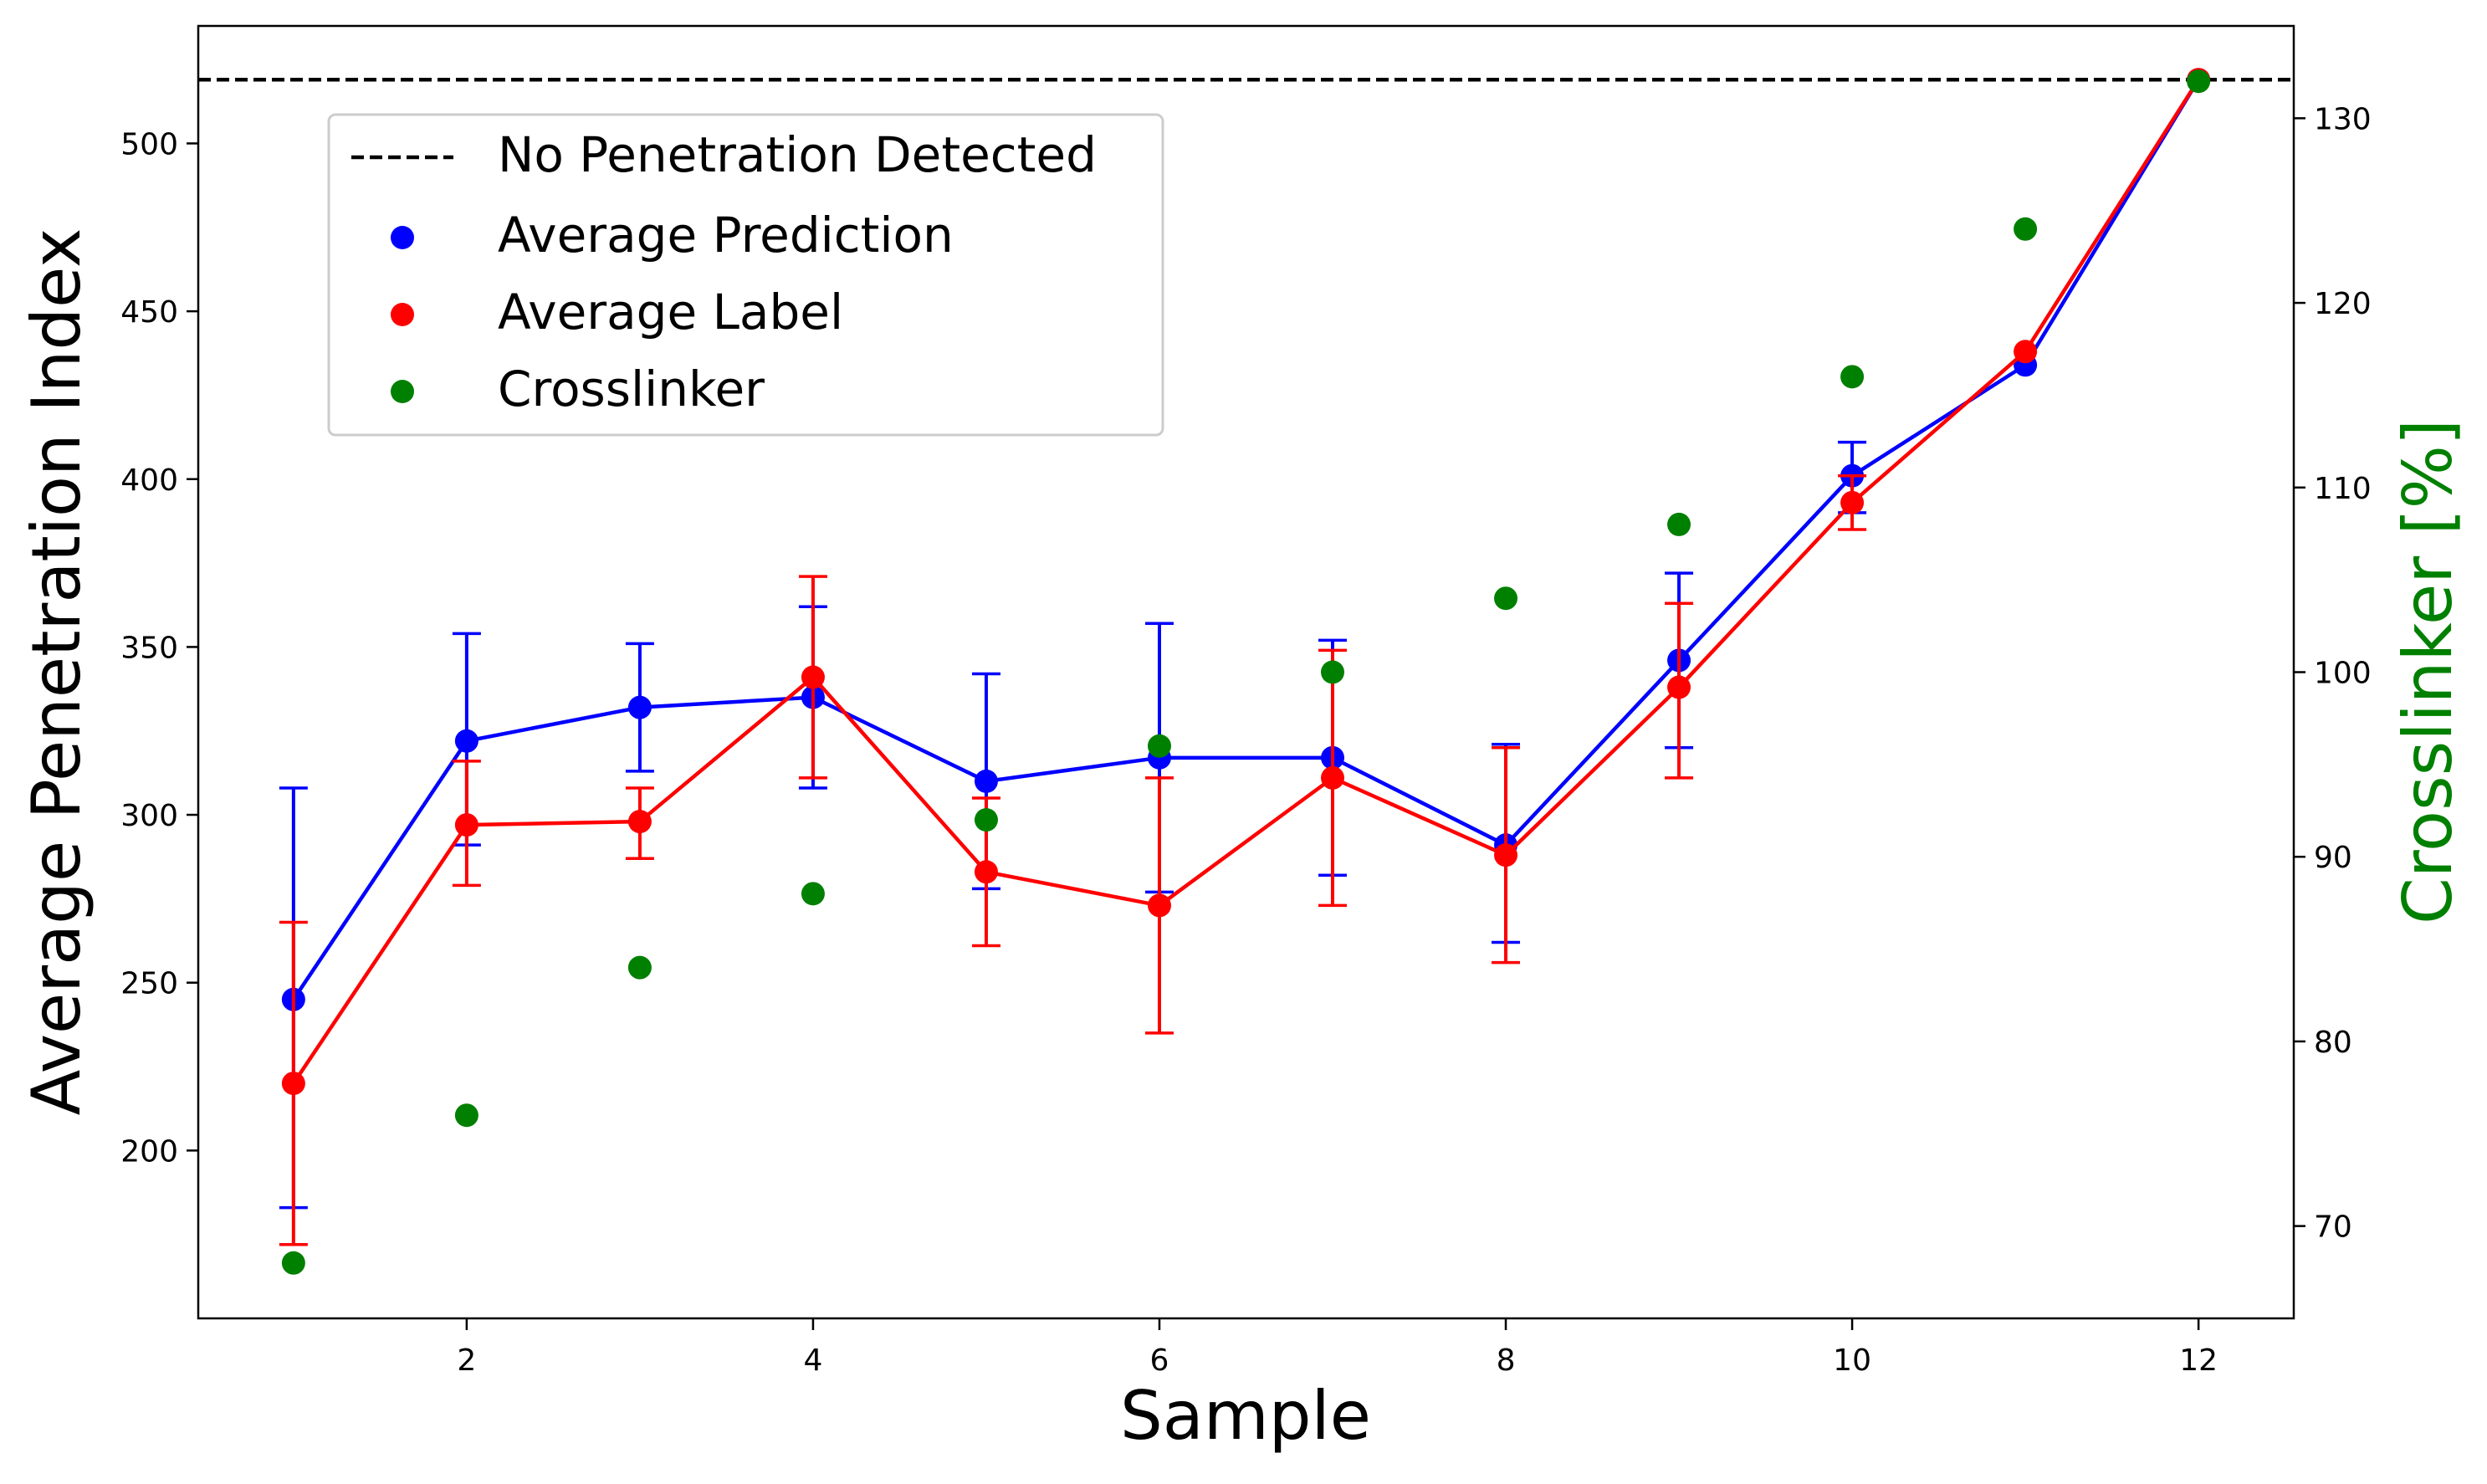 The height and width of the screenshot is (1484, 2487). I want to click on y2-ticks: 70 80 90 100 110 120 130, so click(2333, 673).